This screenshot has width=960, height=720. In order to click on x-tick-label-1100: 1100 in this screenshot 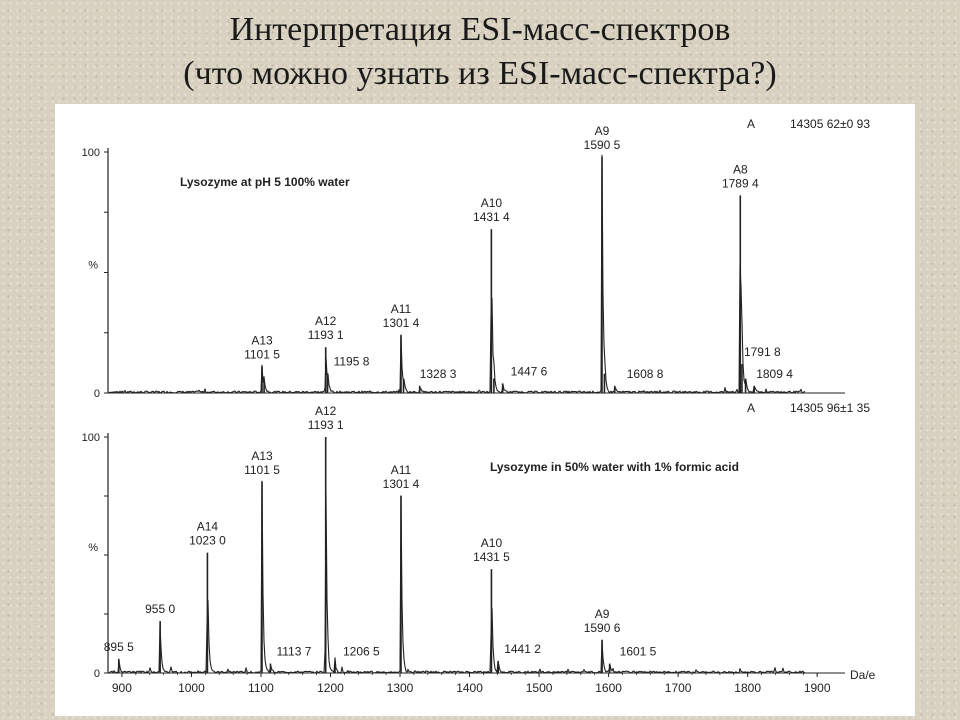, I will do `click(261, 688)`.